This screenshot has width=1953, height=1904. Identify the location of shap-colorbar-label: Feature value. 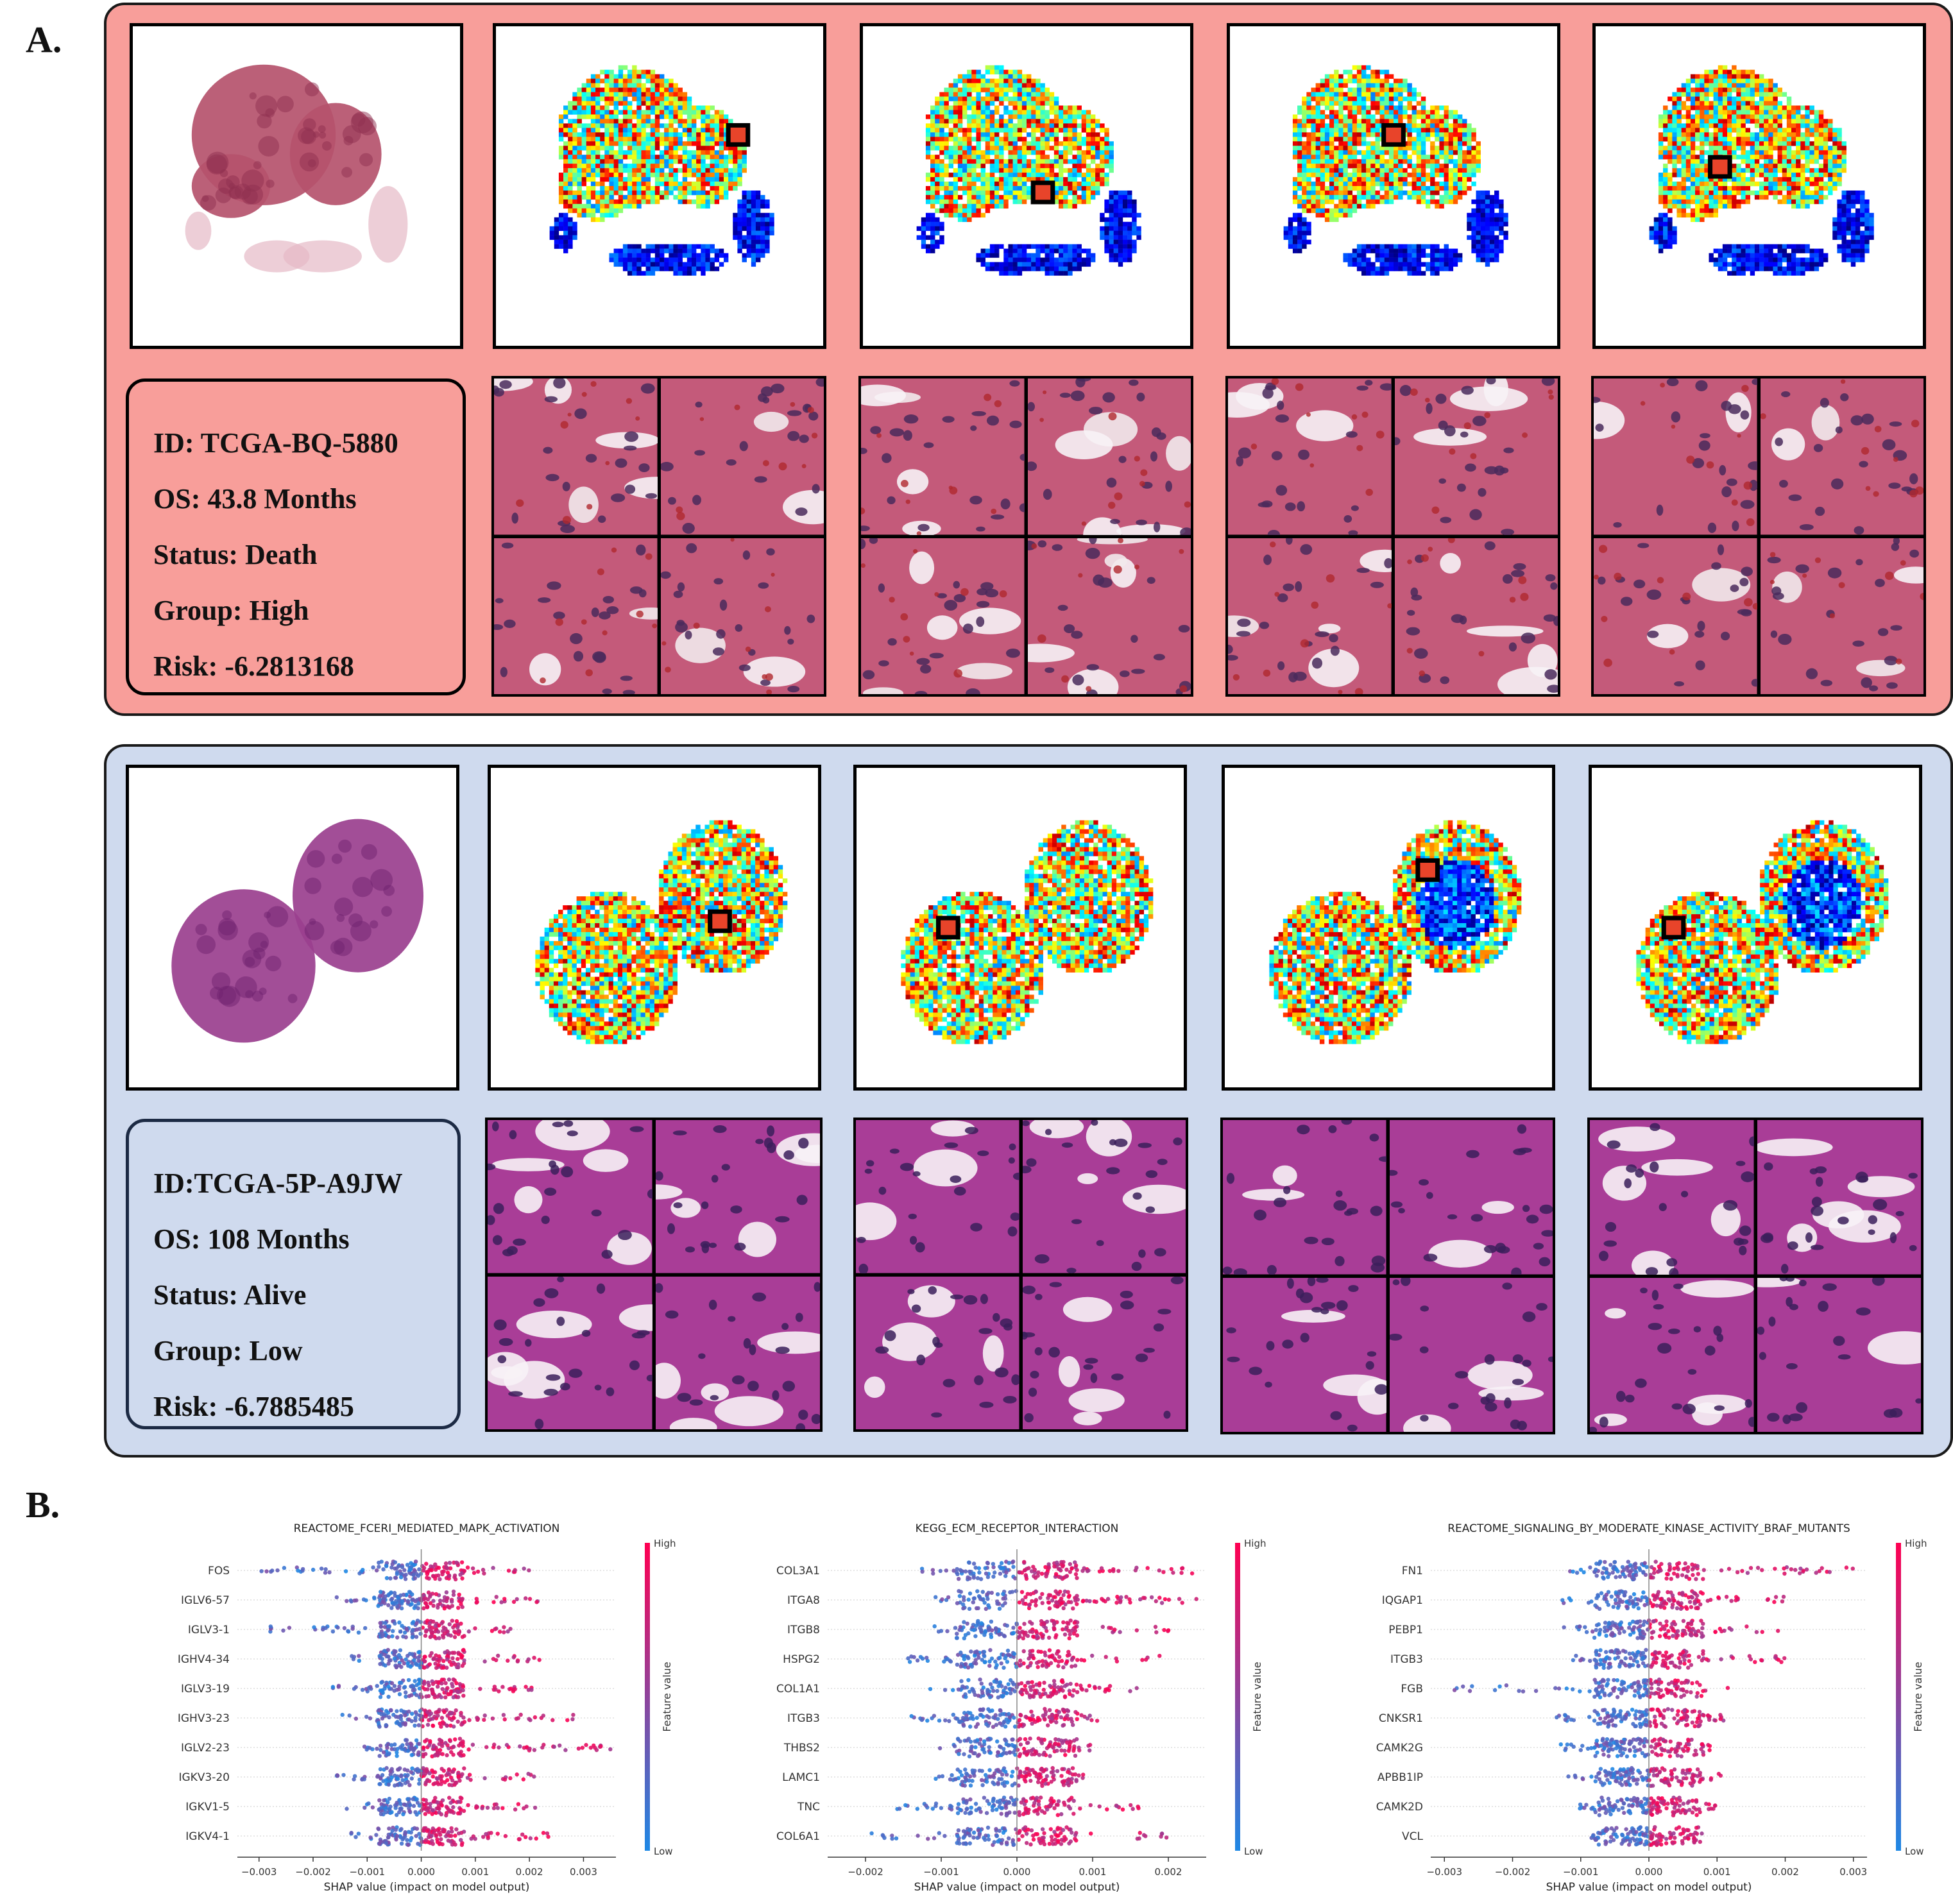
(667, 1696).